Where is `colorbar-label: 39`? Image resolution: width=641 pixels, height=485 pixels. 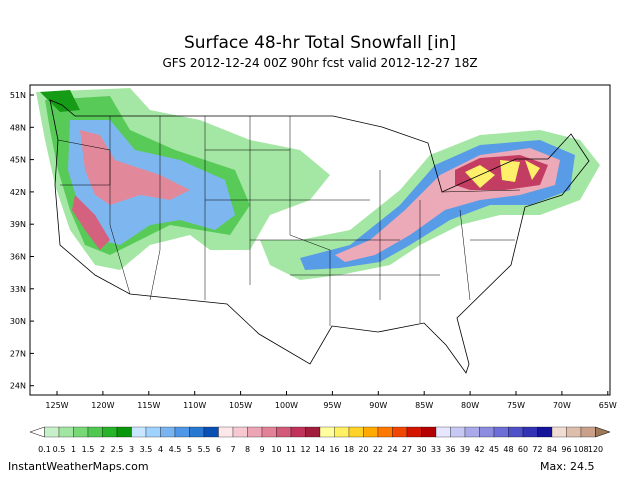 colorbar-label: 39 is located at coordinates (465, 449).